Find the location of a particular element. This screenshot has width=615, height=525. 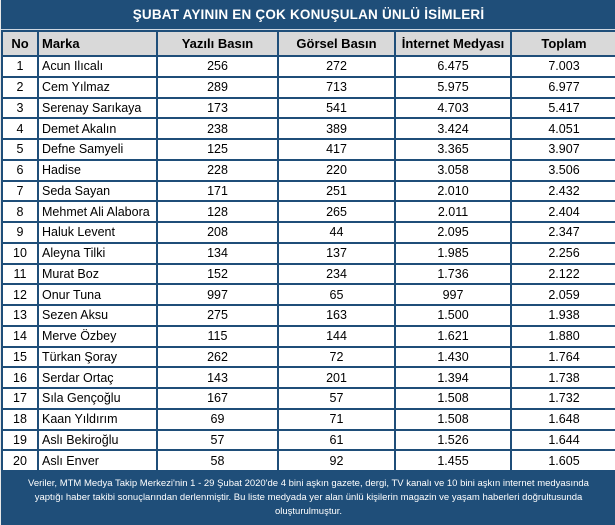

cell-gorsel-basin: 72 is located at coordinates (336, 357).